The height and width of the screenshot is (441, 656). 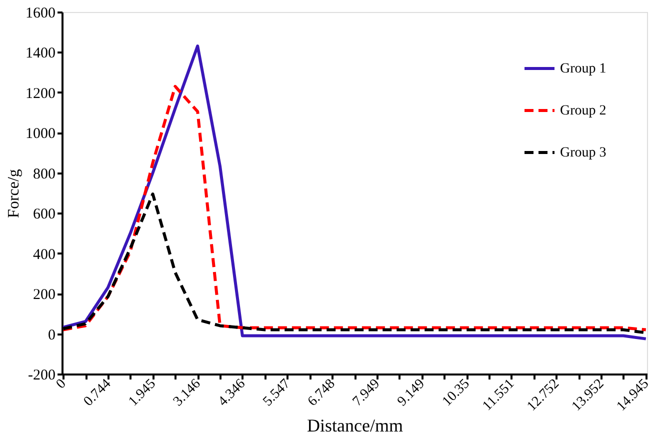 I want to click on y-tick-label: 1000, so click(x=41, y=134).